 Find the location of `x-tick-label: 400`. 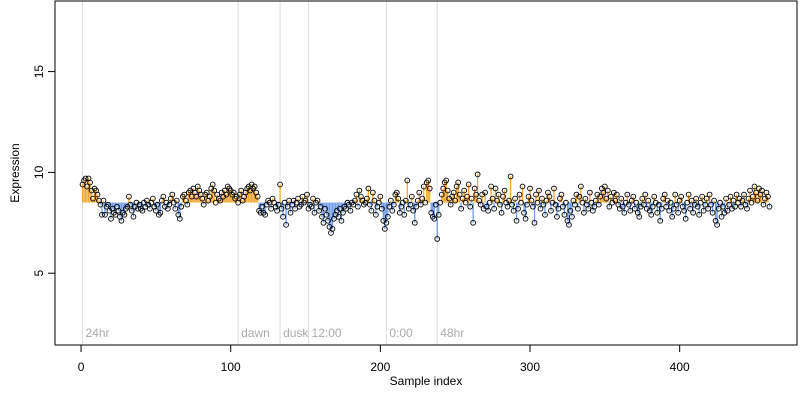

x-tick-label: 400 is located at coordinates (680, 367).